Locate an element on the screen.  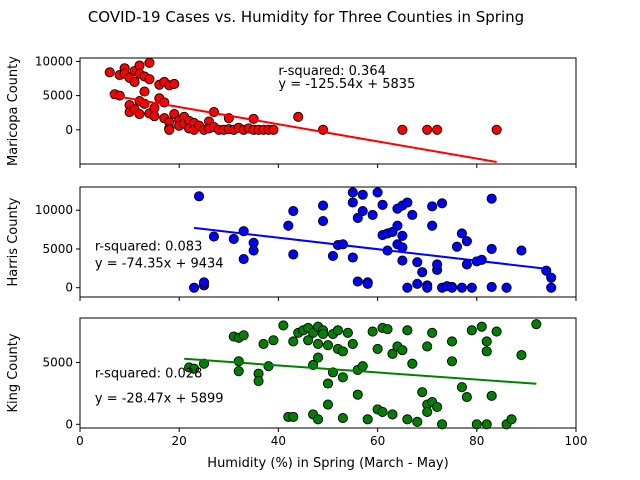
x-tick-label: 80 is located at coordinates (476, 441).